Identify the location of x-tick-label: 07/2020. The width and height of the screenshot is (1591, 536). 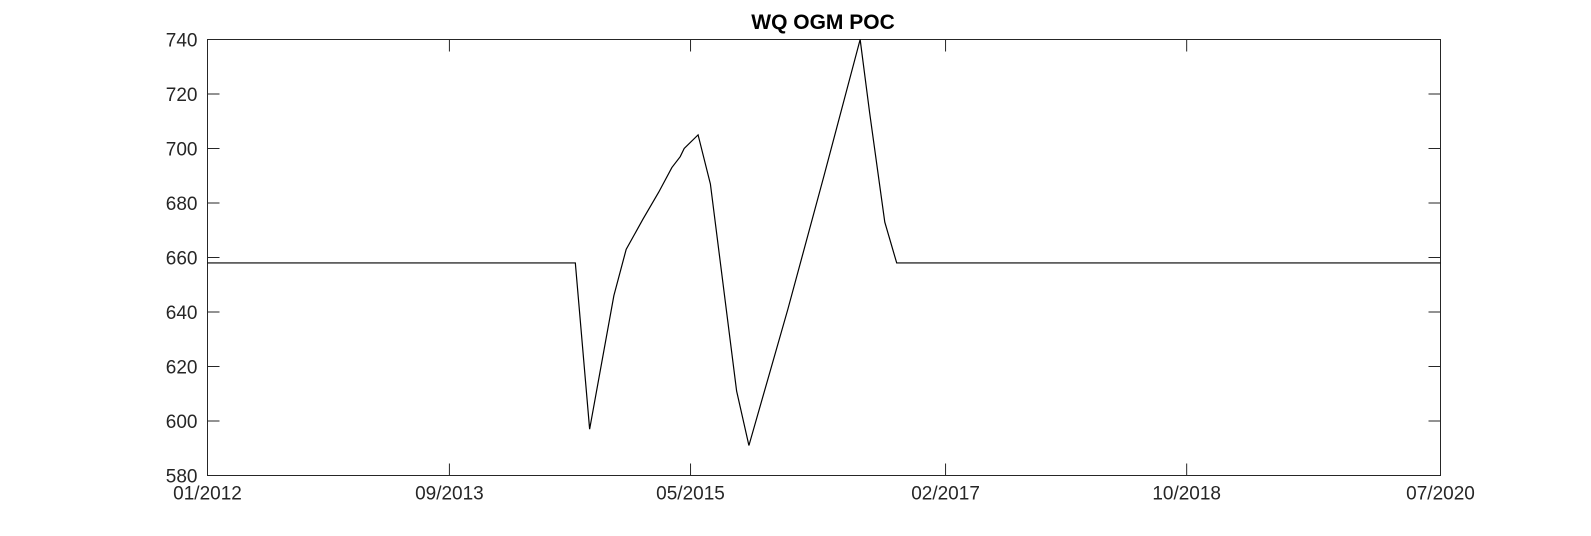
(1440, 494).